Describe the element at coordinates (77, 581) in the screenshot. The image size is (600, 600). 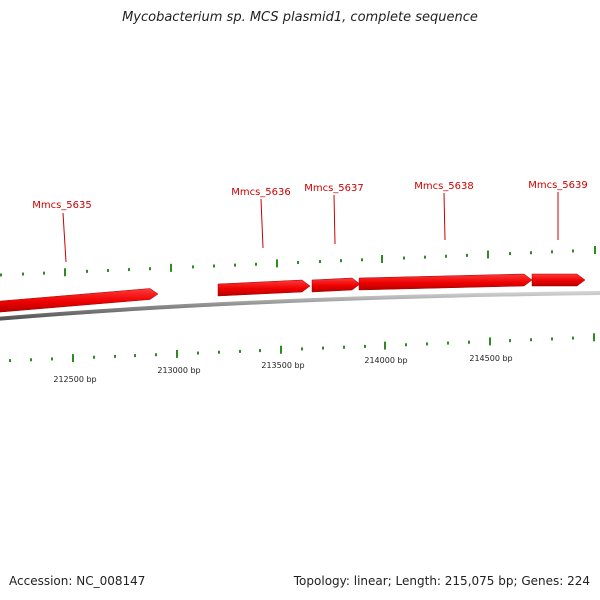
I see `accession-label: Accession: NC_008147` at that location.